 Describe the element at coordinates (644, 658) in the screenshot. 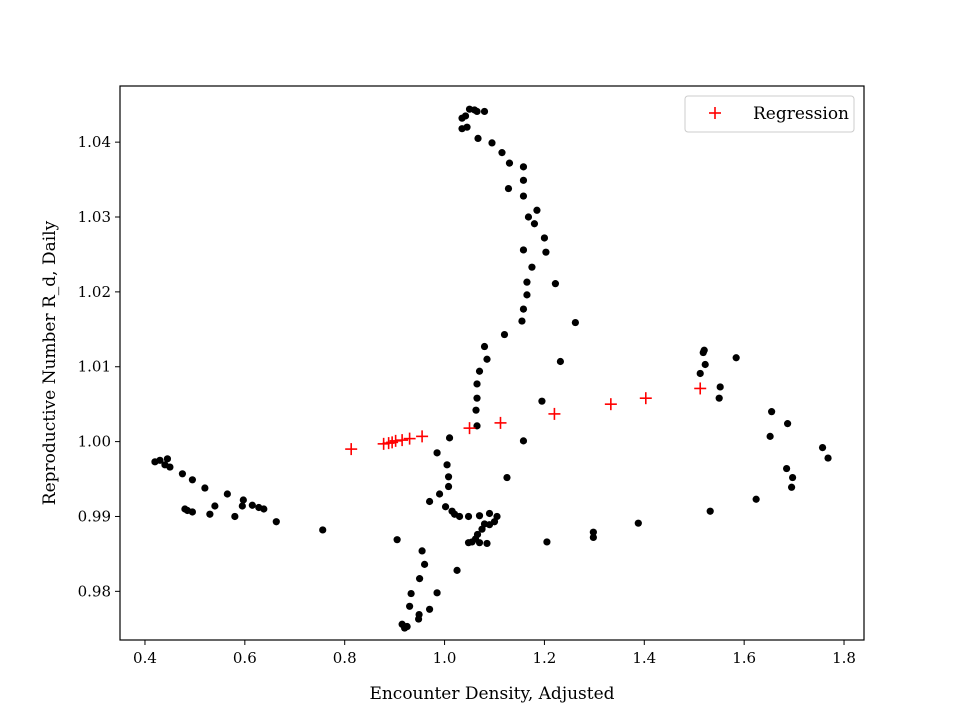

I see `x-tick-label: 1.4` at that location.